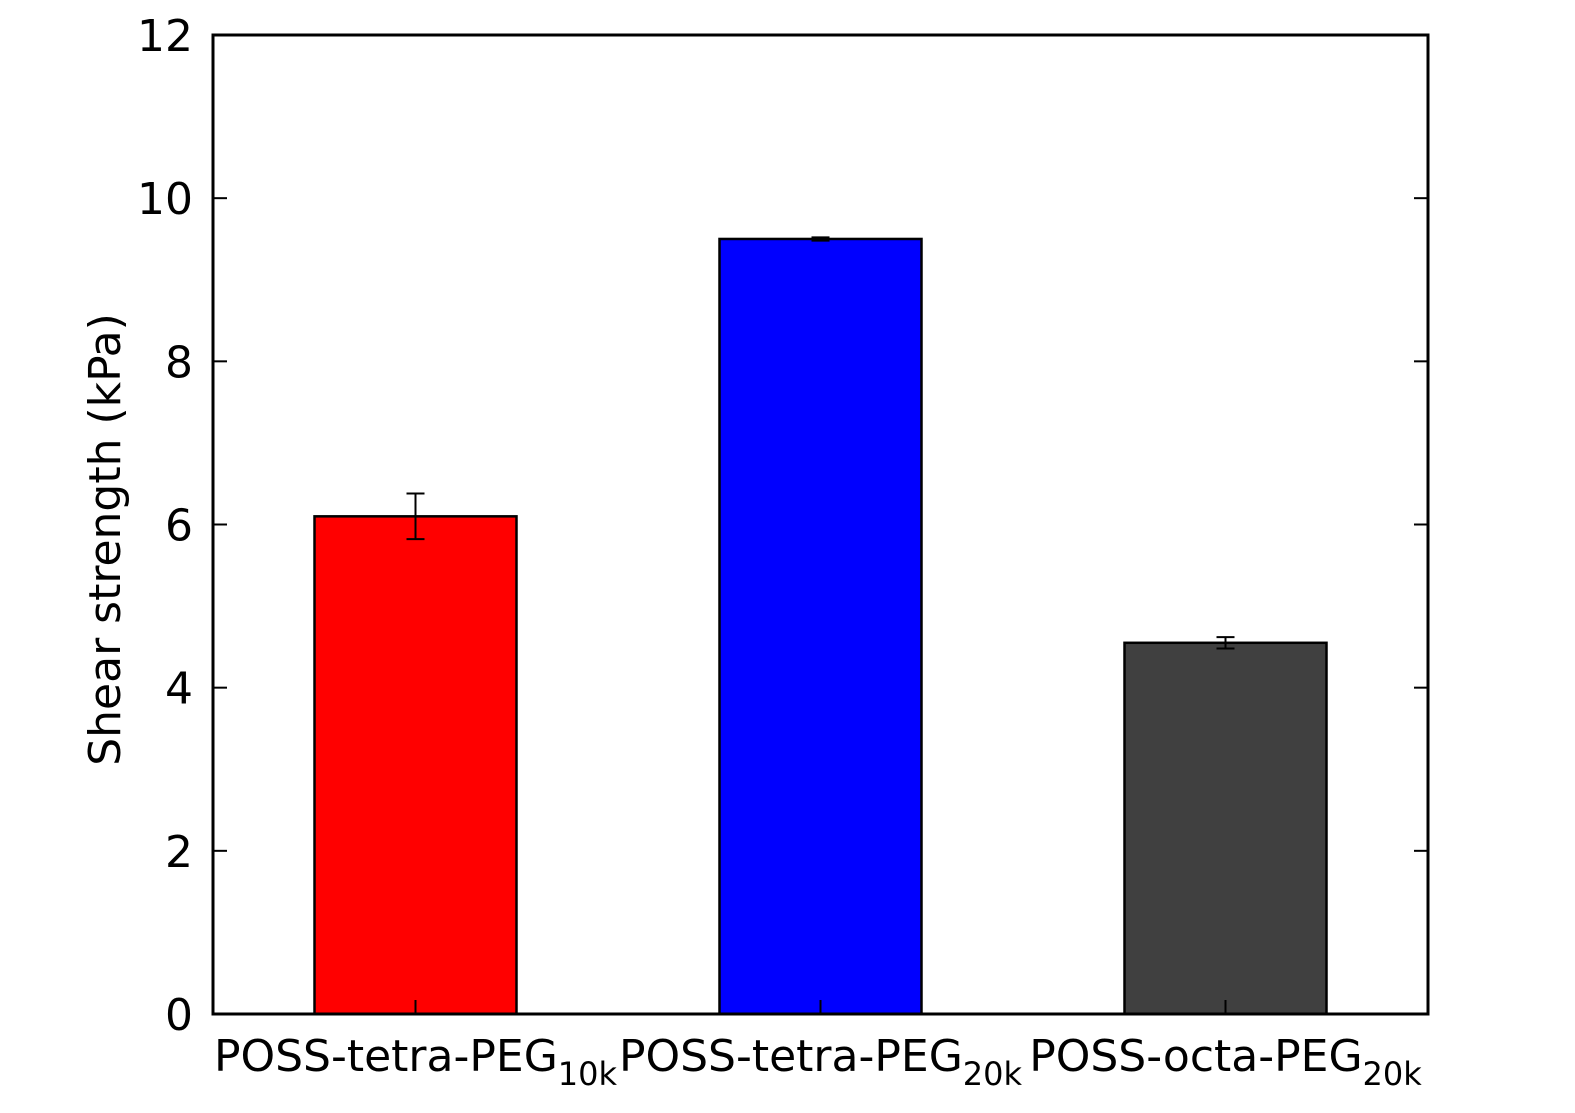 The width and height of the screenshot is (1575, 1113). Describe the element at coordinates (179, 526) in the screenshot. I see `y-tick-label: 6` at that location.